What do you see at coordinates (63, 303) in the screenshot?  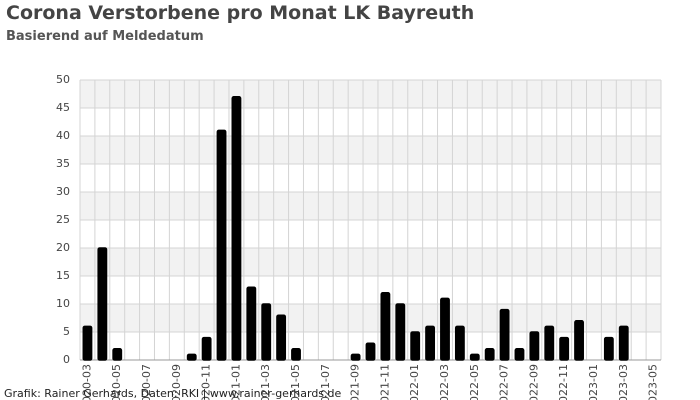 I see `y-tick-label: 10` at bounding box center [63, 303].